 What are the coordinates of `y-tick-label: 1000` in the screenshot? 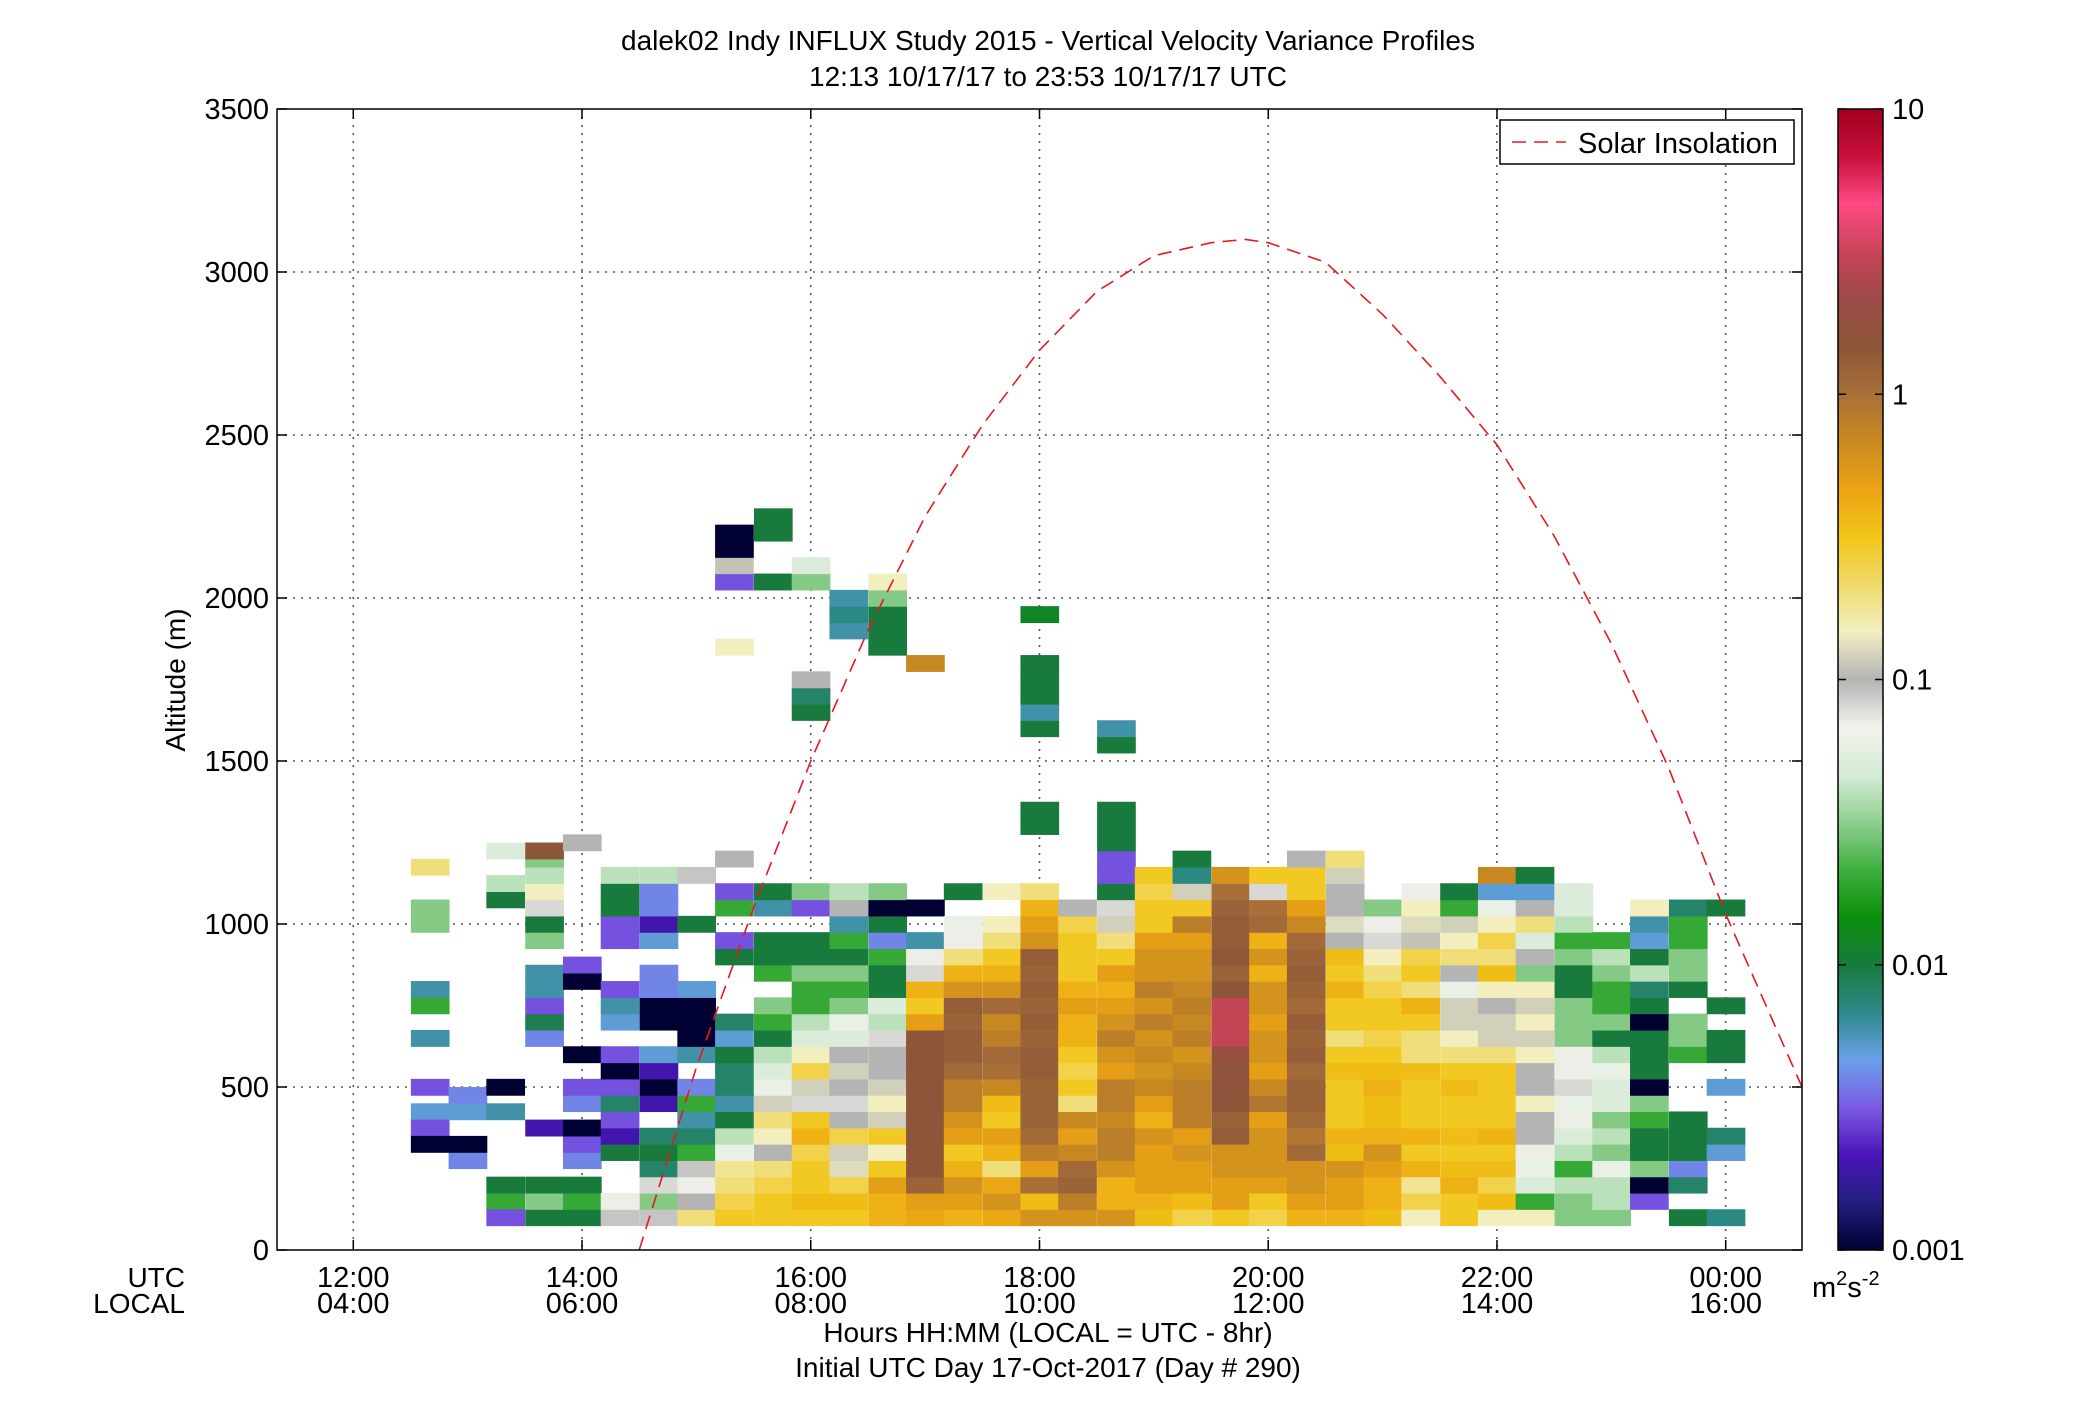 It's located at (236, 925).